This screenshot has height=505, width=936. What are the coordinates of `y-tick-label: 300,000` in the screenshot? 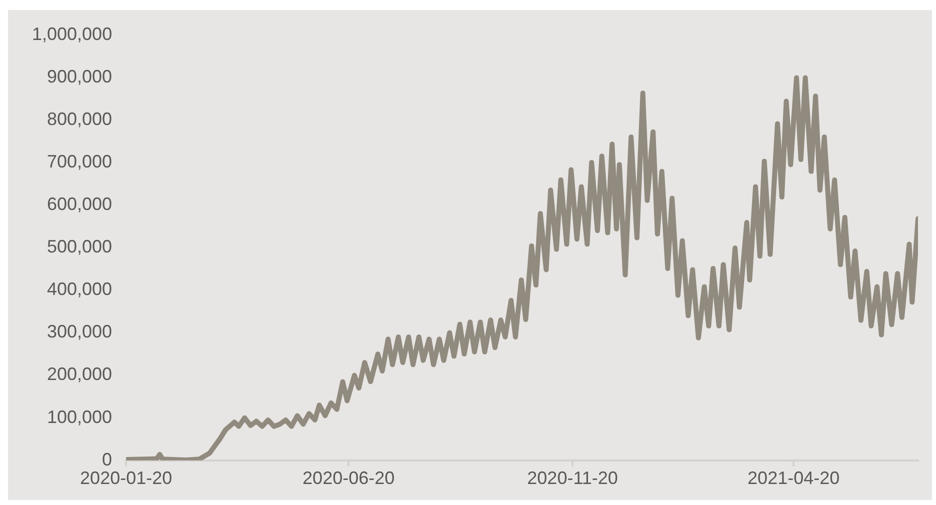 It's located at (79, 332).